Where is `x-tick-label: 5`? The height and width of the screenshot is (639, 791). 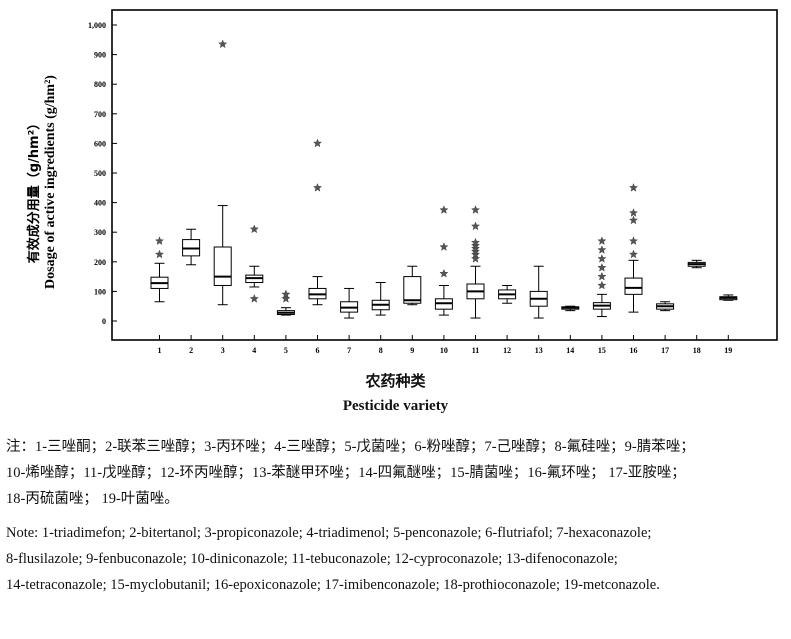 x-tick-label: 5 is located at coordinates (286, 350).